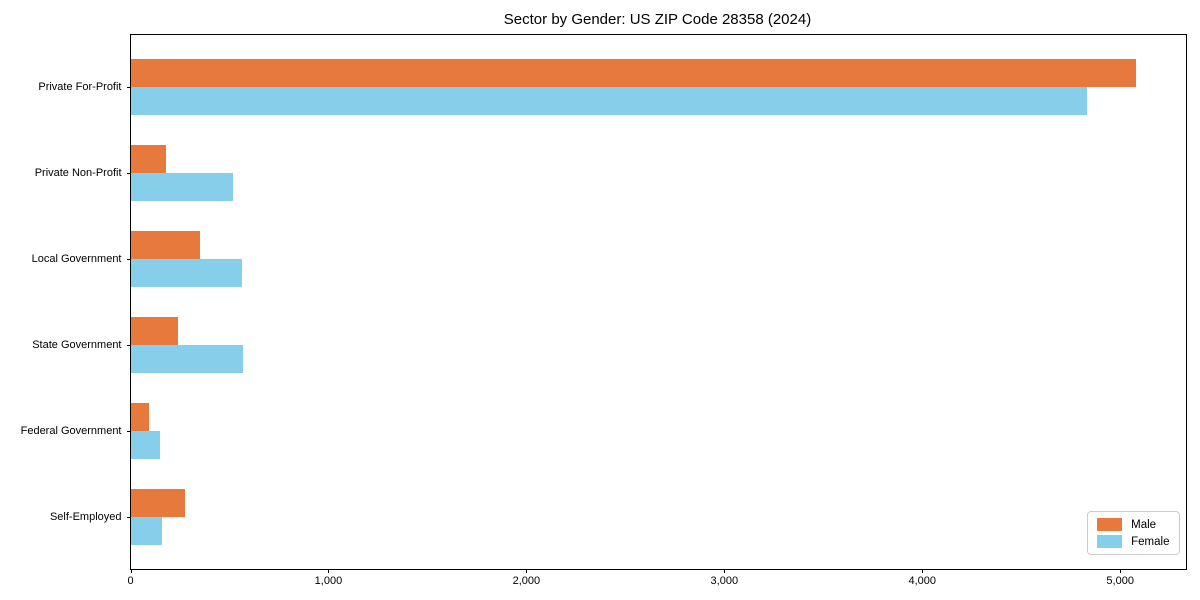 The width and height of the screenshot is (1200, 600). Describe the element at coordinates (71, 431) in the screenshot. I see `y-tick-label-federal-government: Federal Government` at that location.